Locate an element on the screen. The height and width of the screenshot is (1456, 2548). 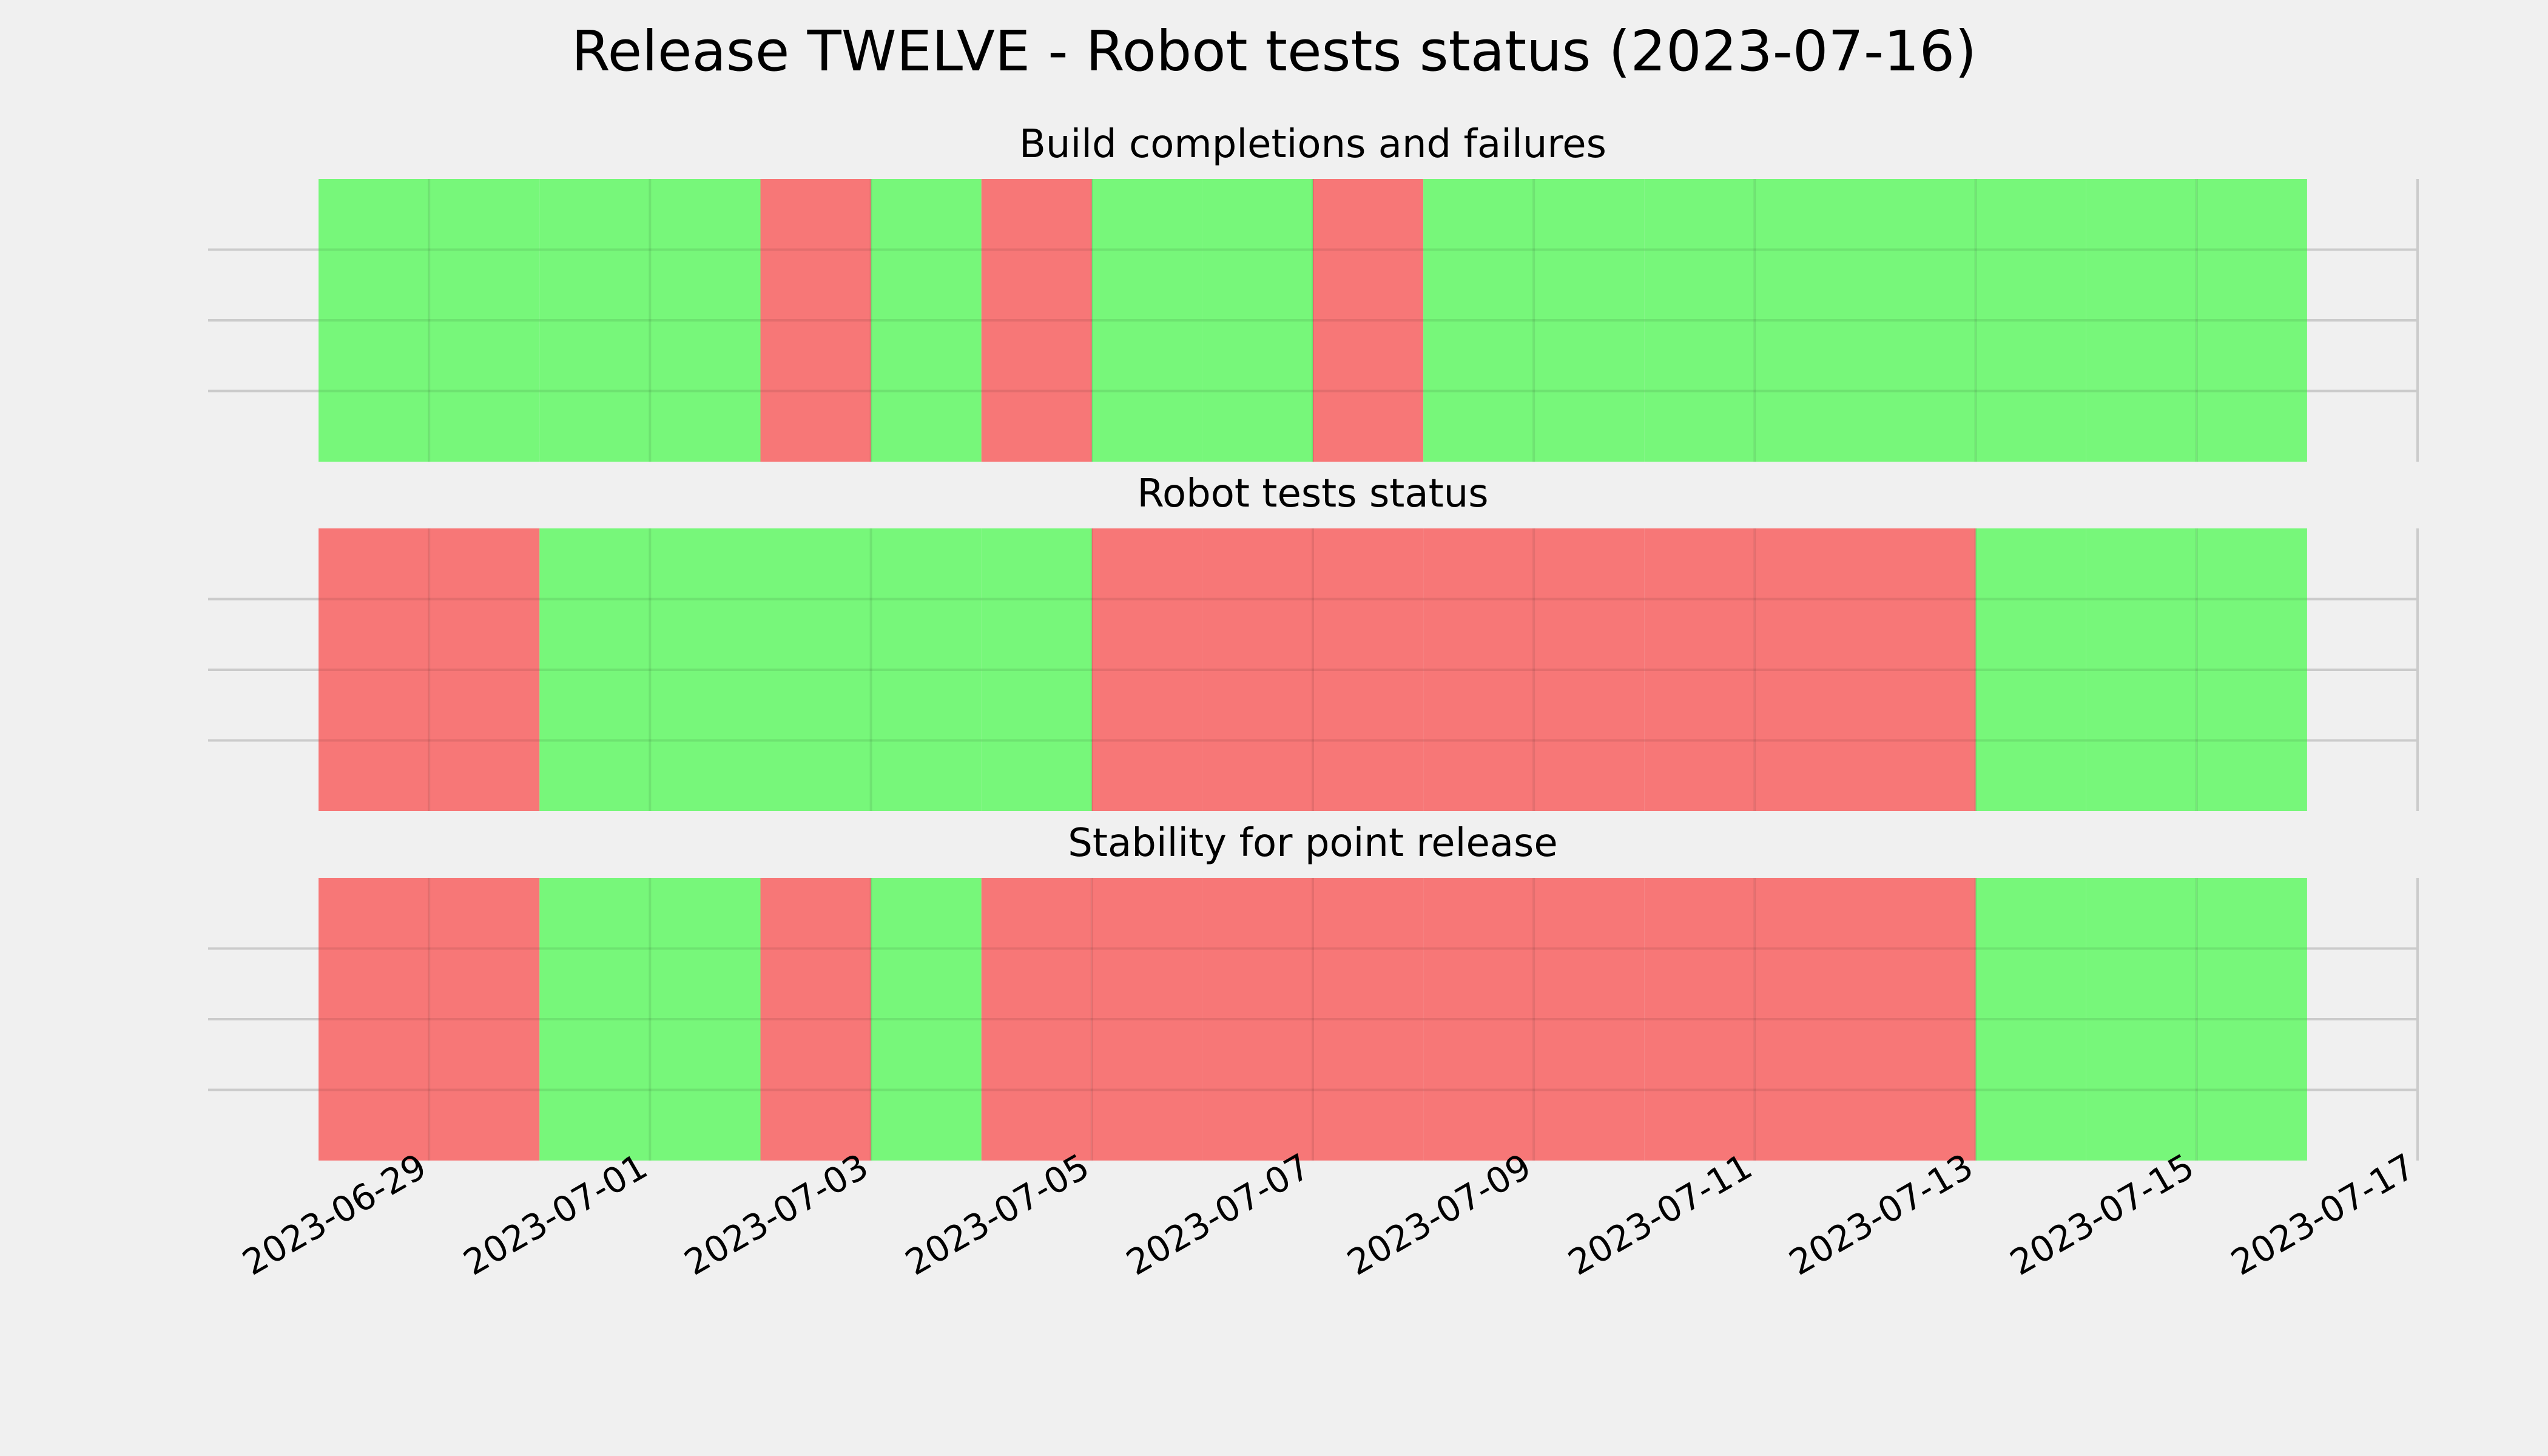
panel-title: Stability for point release is located at coordinates (1313, 843).